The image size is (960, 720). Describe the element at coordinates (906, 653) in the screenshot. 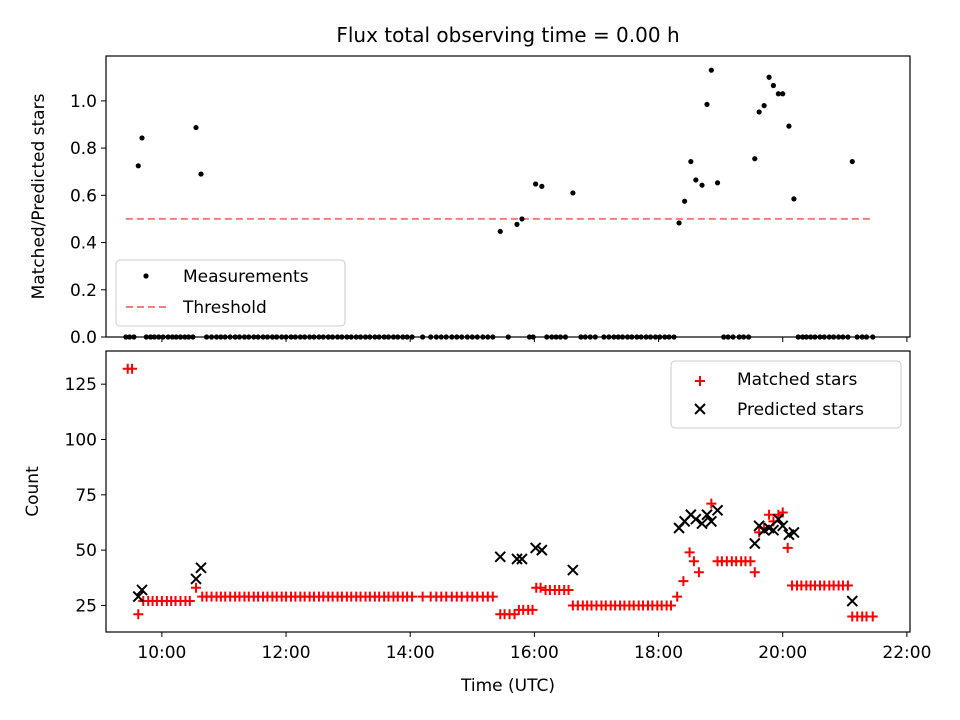

I see `x-tick-label: 22:00` at that location.